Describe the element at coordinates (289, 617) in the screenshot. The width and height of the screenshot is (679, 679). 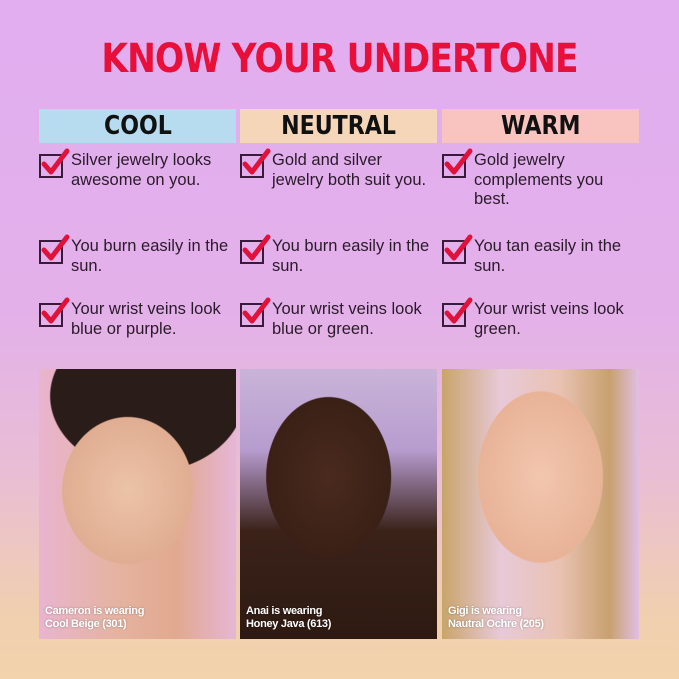
I see `photo-caption: Anai is wearing Honey Java (613)` at that location.